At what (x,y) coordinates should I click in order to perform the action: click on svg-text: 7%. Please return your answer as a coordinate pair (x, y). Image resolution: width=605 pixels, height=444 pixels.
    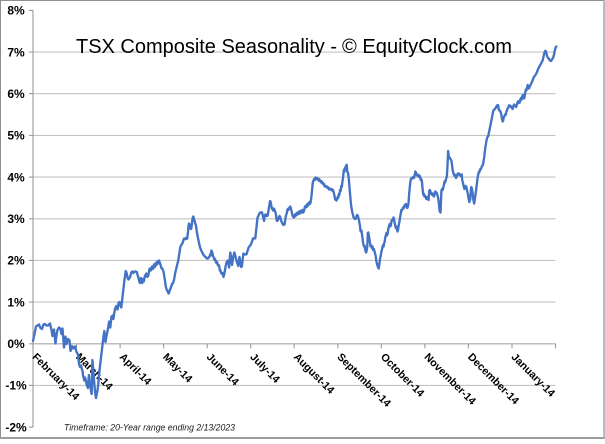
    Looking at the image, I should click on (16, 52).